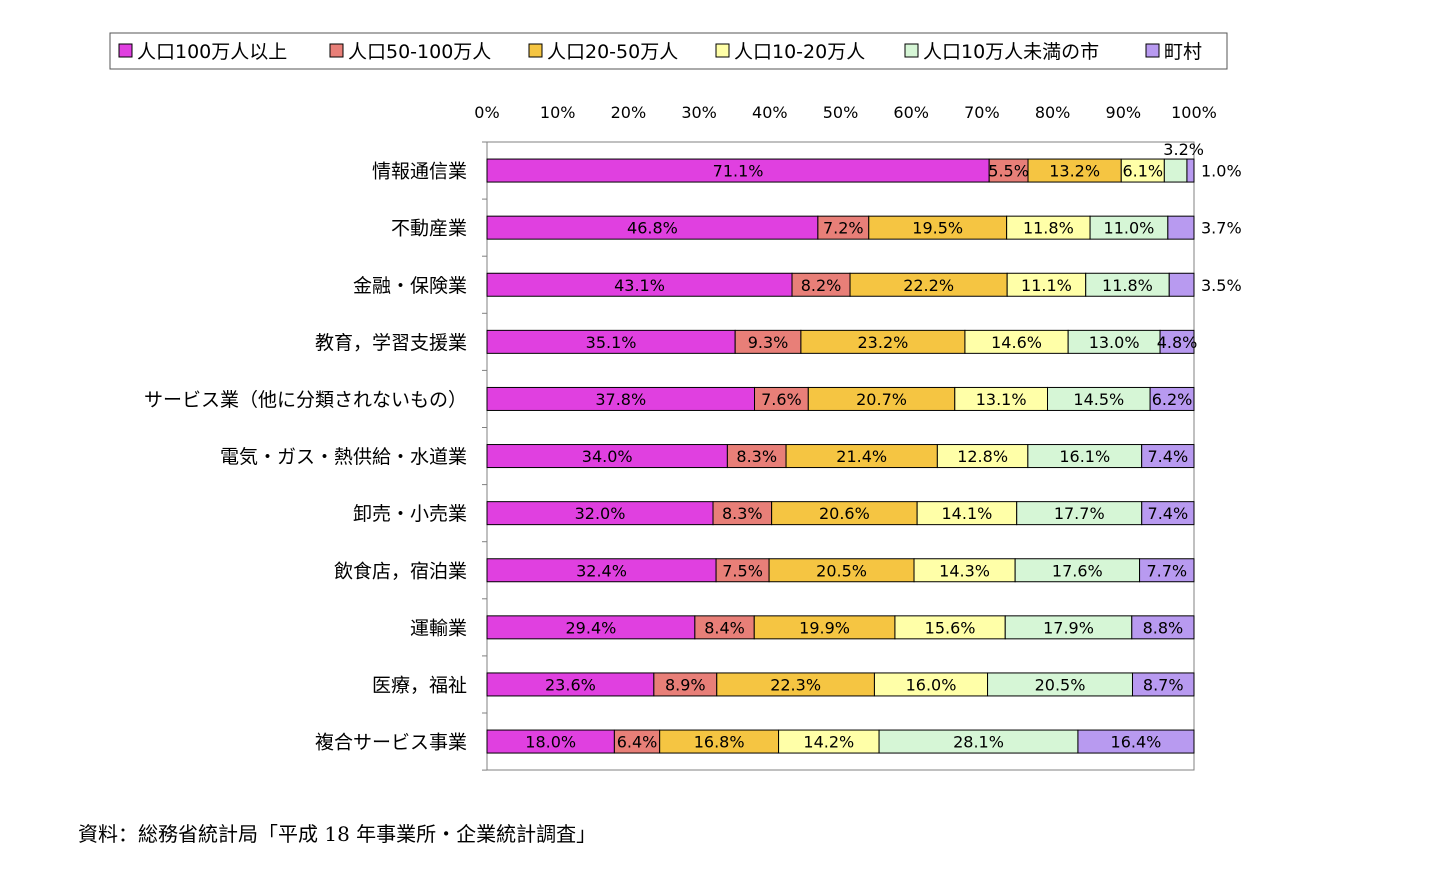  I want to click on data-label: 22.3%, so click(795, 684).